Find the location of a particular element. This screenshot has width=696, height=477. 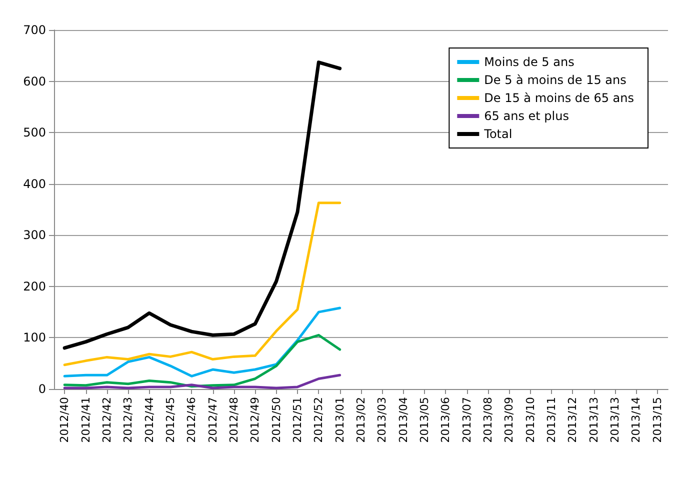

x-tick-label: 2013/04 is located at coordinates (403, 420).